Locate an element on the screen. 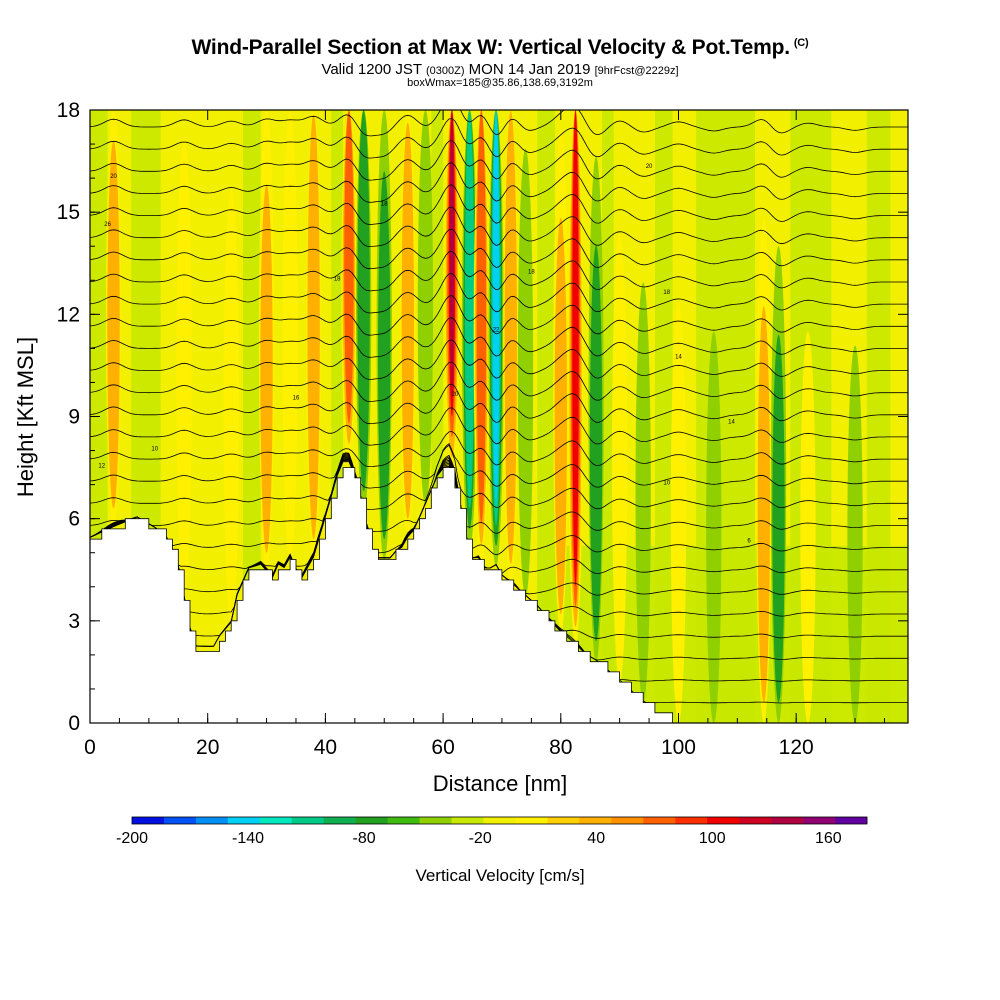  chart-subtitle-box: boxWmax=185@35.86,138.69,3192m is located at coordinates (500, 83).